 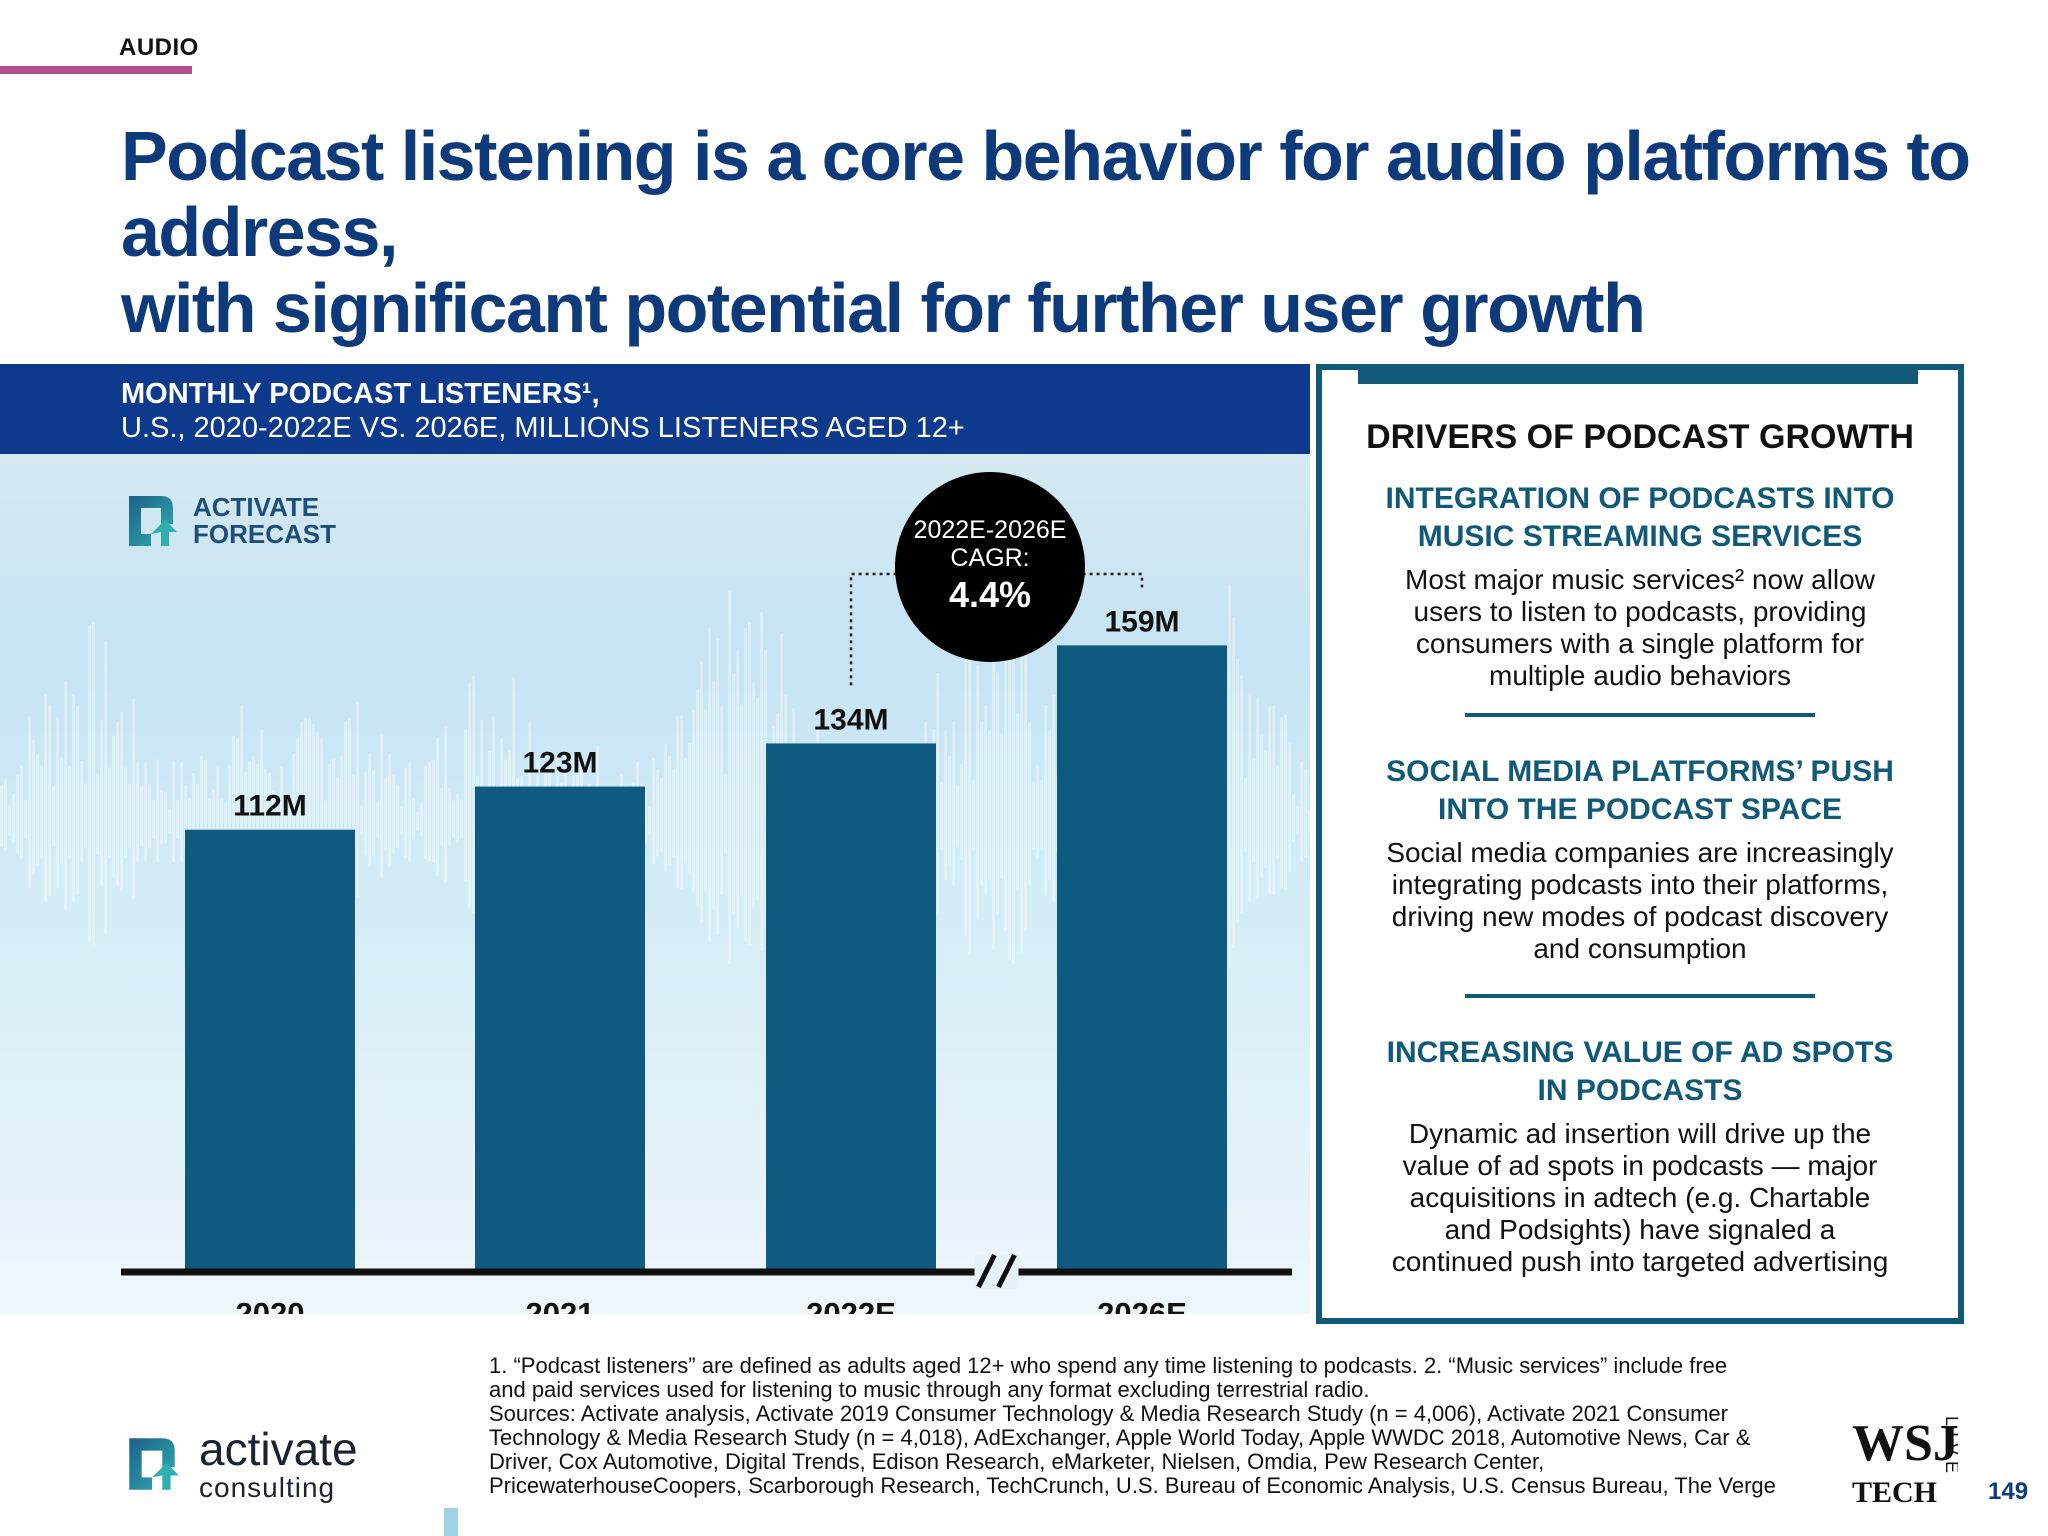 What do you see at coordinates (990, 594) in the screenshot?
I see `cagr-value: 4.4%` at bounding box center [990, 594].